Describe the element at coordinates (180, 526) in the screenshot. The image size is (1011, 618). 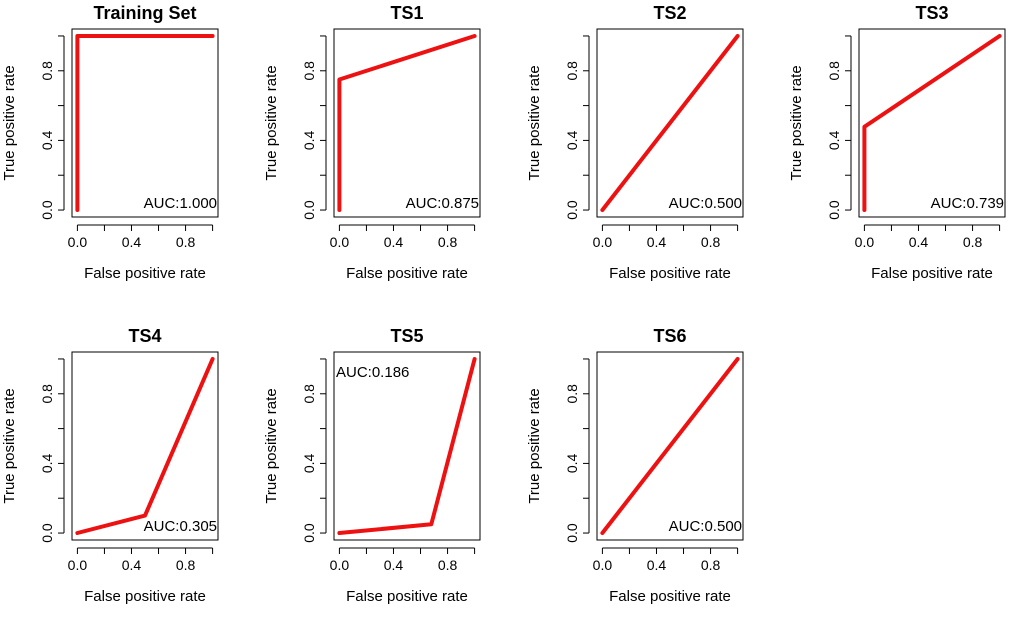
I see `auc-label: AUC:0.305` at that location.